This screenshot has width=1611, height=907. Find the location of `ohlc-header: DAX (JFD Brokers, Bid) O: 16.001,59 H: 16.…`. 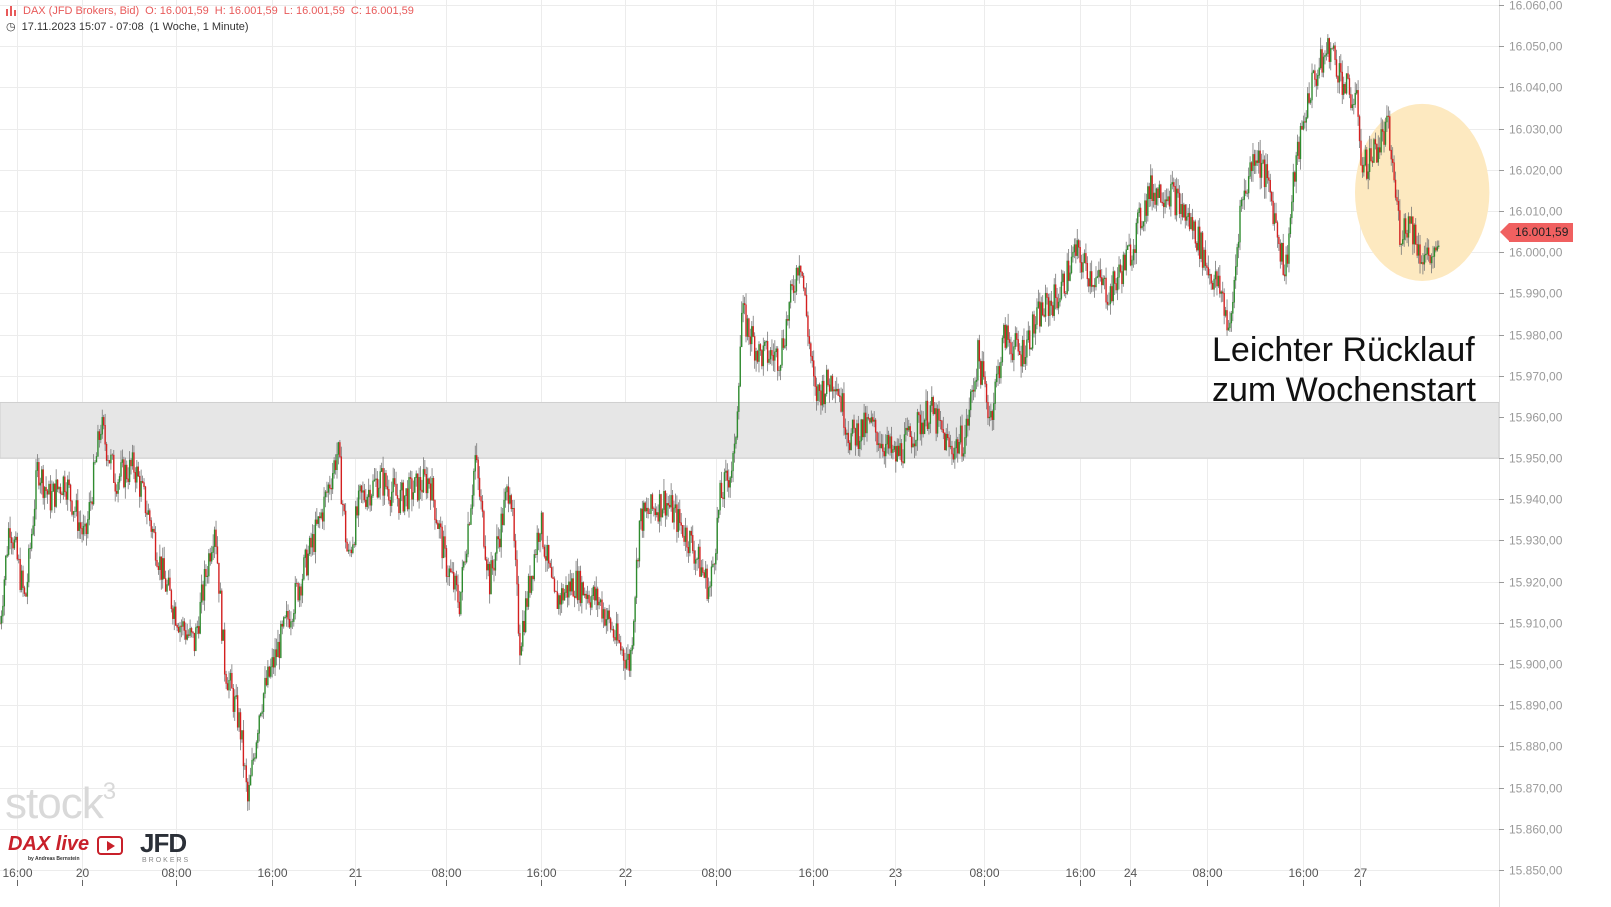

ohlc-header: DAX (JFD Brokers, Bid) O: 16.001,59 H: 16.… is located at coordinates (213, 11).